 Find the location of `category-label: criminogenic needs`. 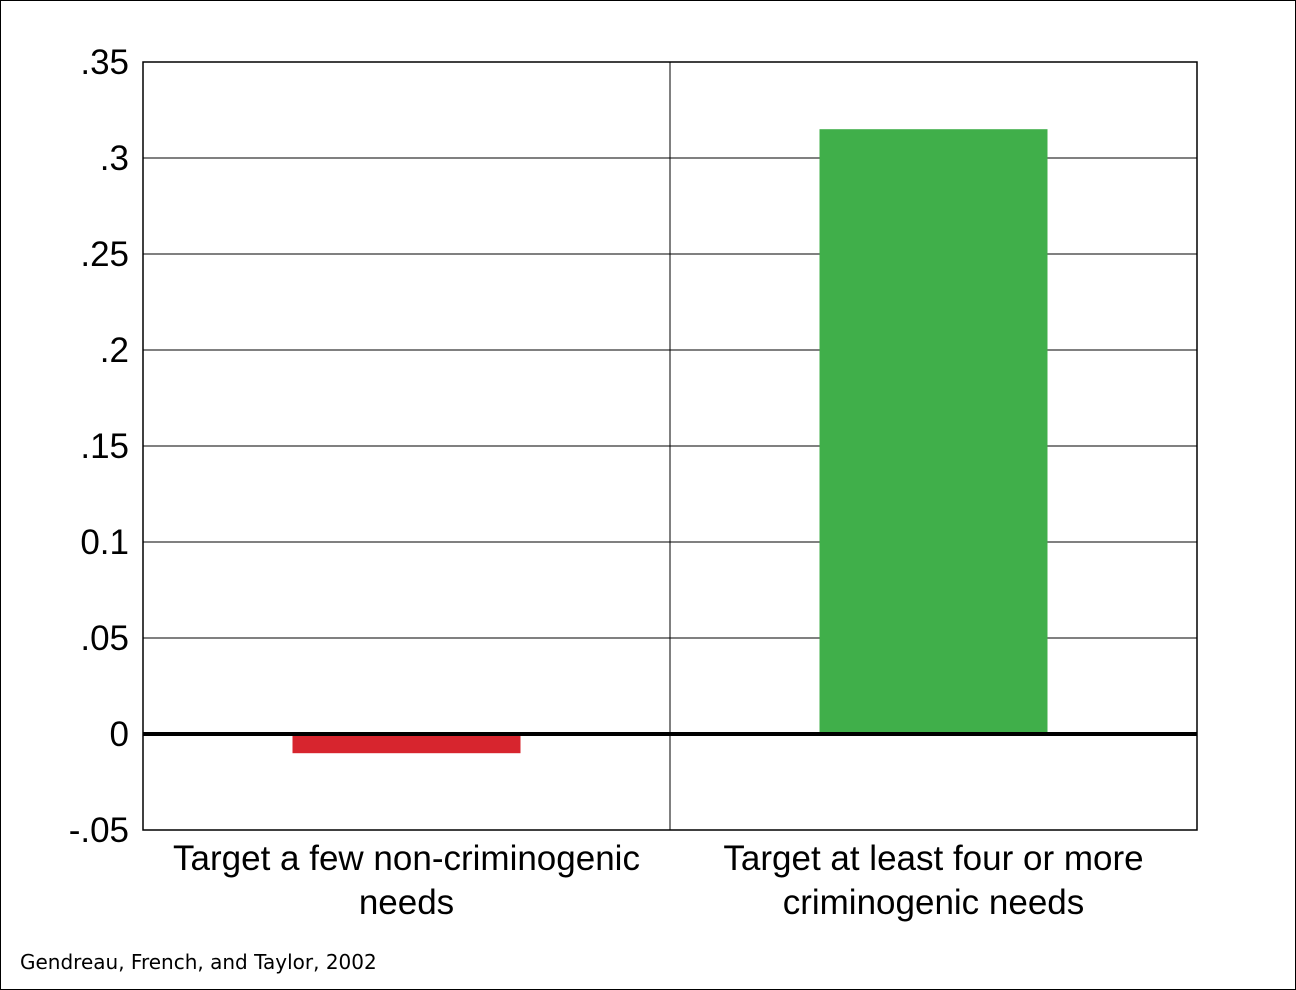

category-label: criminogenic needs is located at coordinates (934, 902).